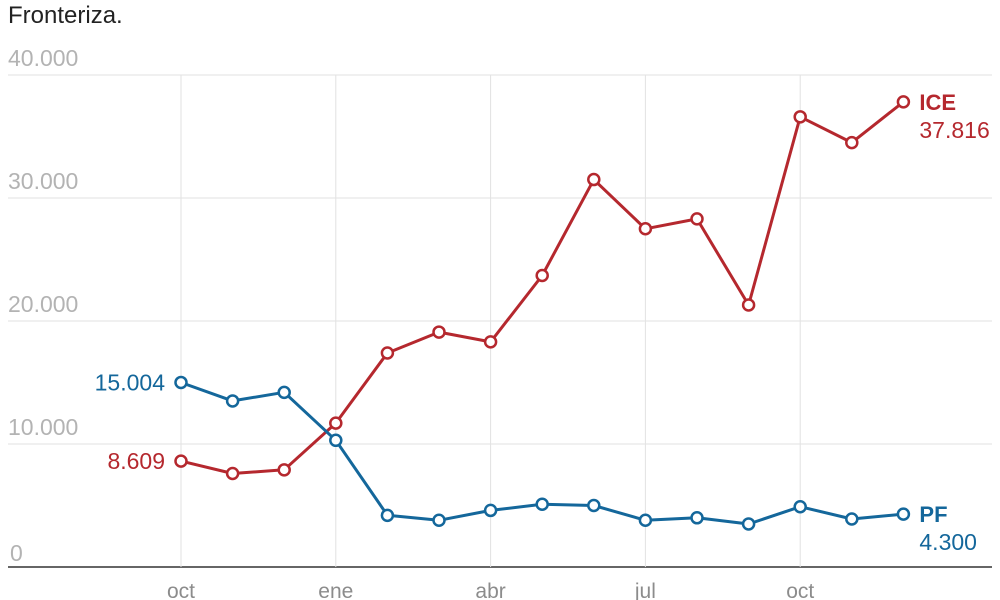 This screenshot has height=600, width=1000. I want to click on y-tick-label: 0, so click(16, 553).